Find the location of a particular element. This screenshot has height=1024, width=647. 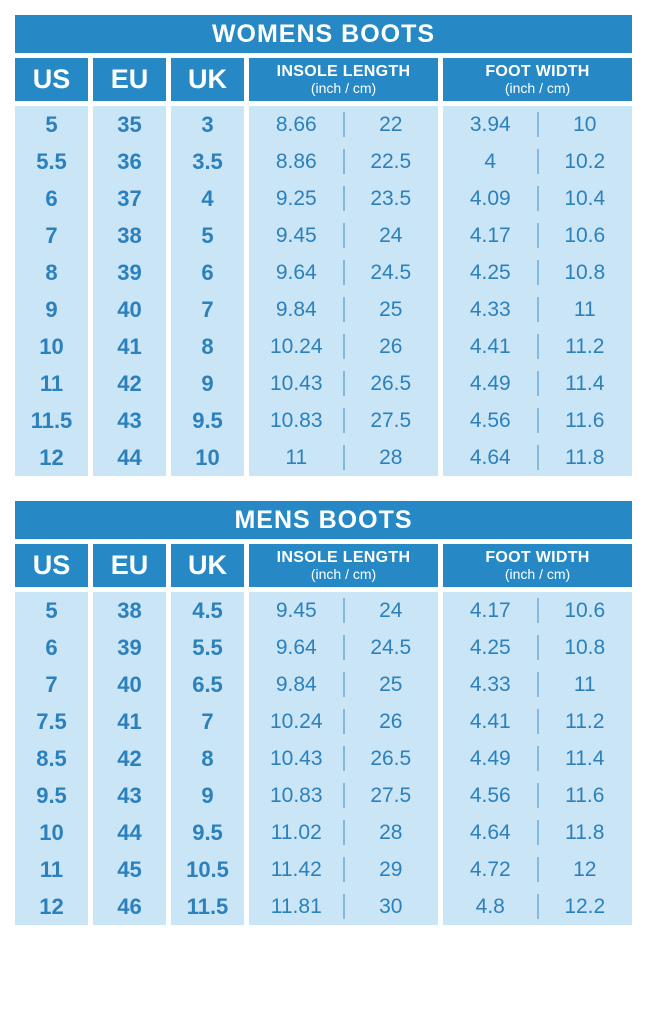

foot-width-cm-value: 10.2 is located at coordinates (585, 161).